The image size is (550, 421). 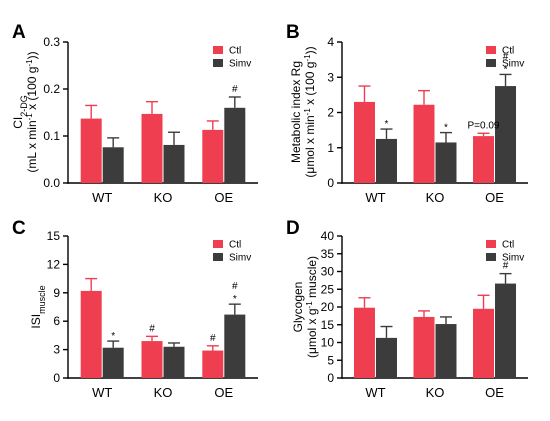 I want to click on y-tick-label: 10, so click(x=328, y=343).